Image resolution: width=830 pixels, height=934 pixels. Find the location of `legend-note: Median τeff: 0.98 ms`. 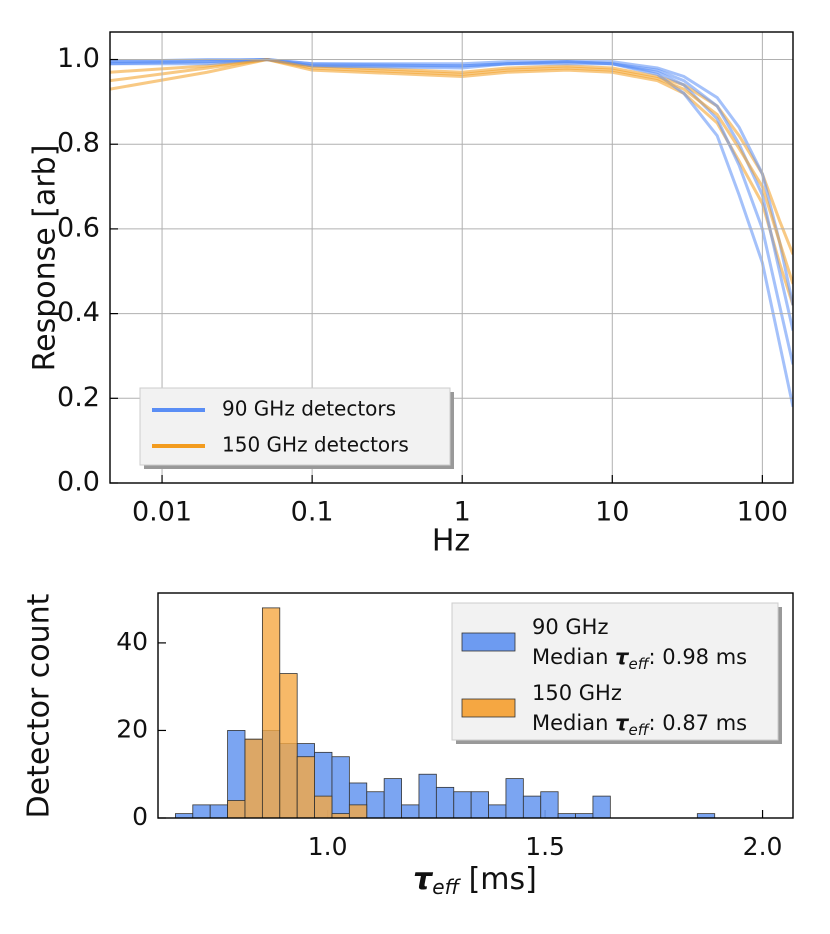

legend-note: Median τeff: 0.98 ms is located at coordinates (639, 659).